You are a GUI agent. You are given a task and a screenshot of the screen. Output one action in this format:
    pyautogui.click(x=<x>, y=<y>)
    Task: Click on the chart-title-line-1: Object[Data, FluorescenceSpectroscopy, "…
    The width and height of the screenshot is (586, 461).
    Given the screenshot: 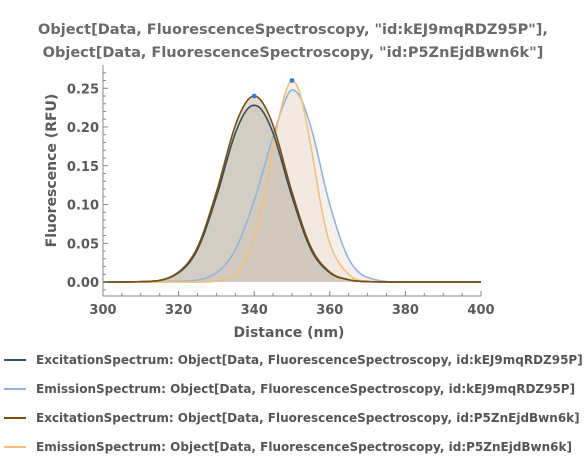 What is the action you would take?
    pyautogui.click(x=293, y=30)
    